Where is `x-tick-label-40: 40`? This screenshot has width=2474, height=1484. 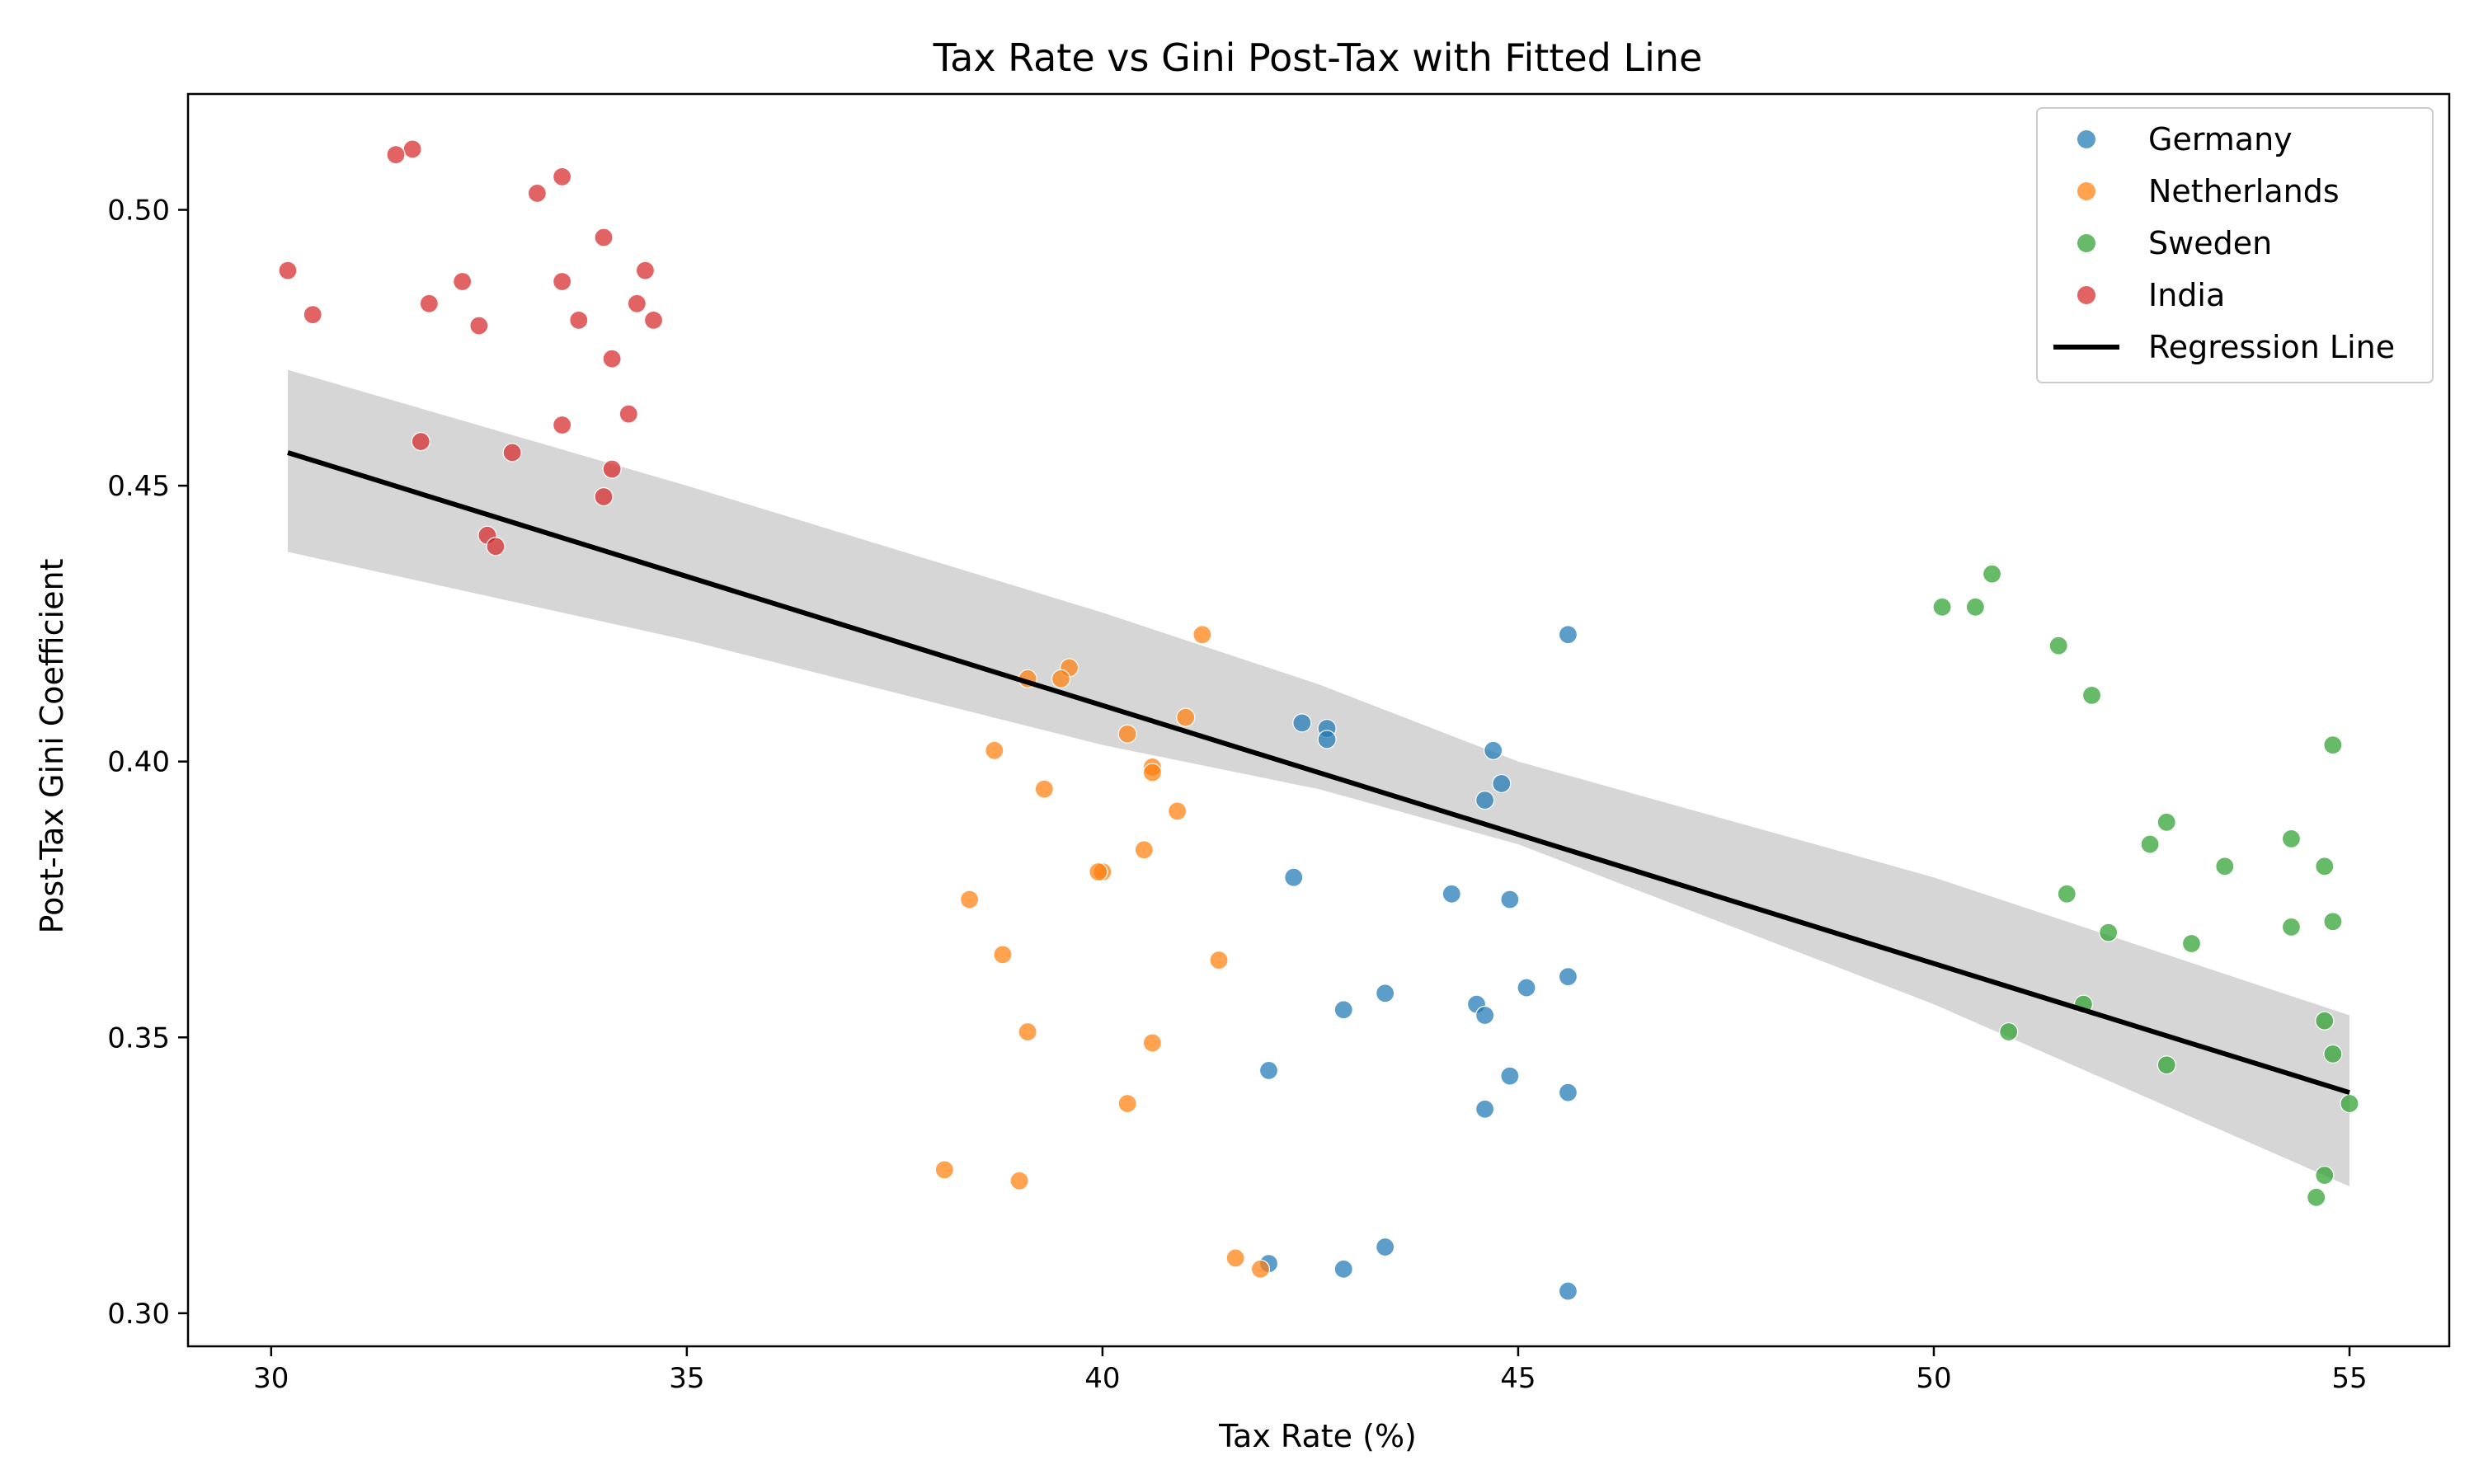
x-tick-label-40: 40 is located at coordinates (1102, 1378).